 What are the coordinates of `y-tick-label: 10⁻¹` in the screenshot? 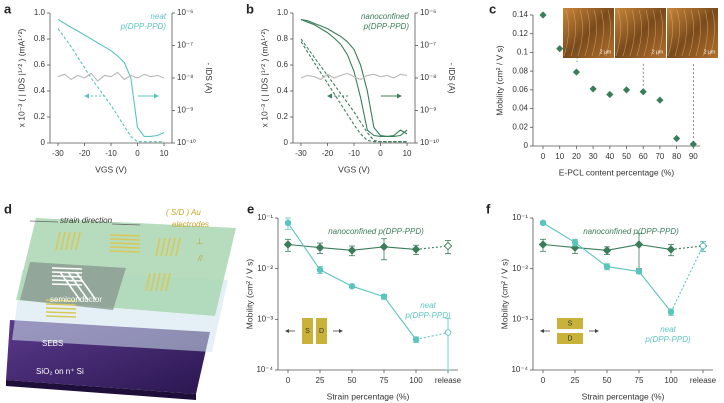 It's located at (265, 217).